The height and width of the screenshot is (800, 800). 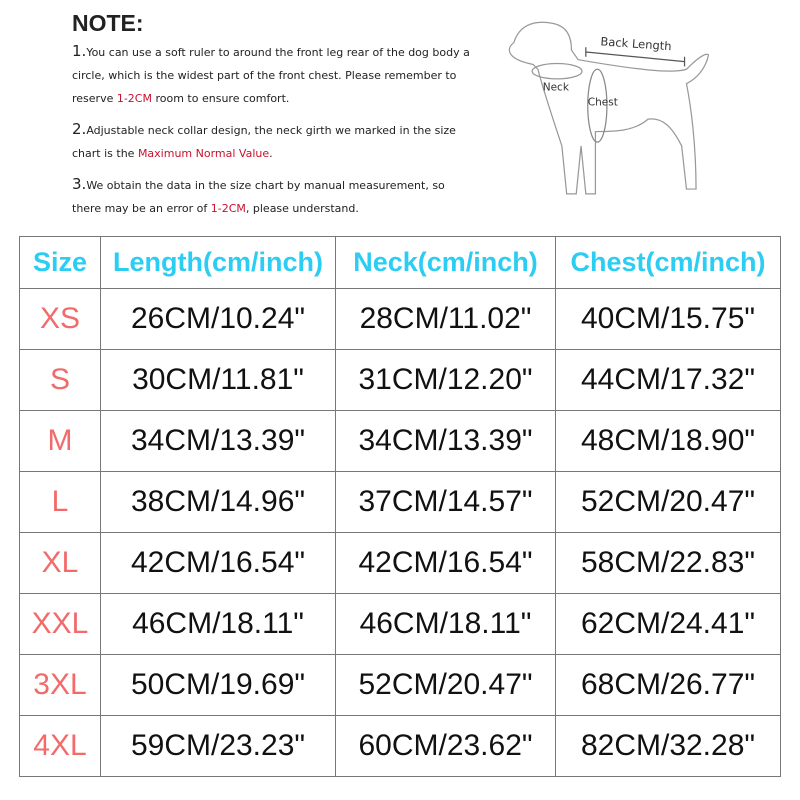 What do you see at coordinates (60, 319) in the screenshot?
I see `cell-size: XS` at bounding box center [60, 319].